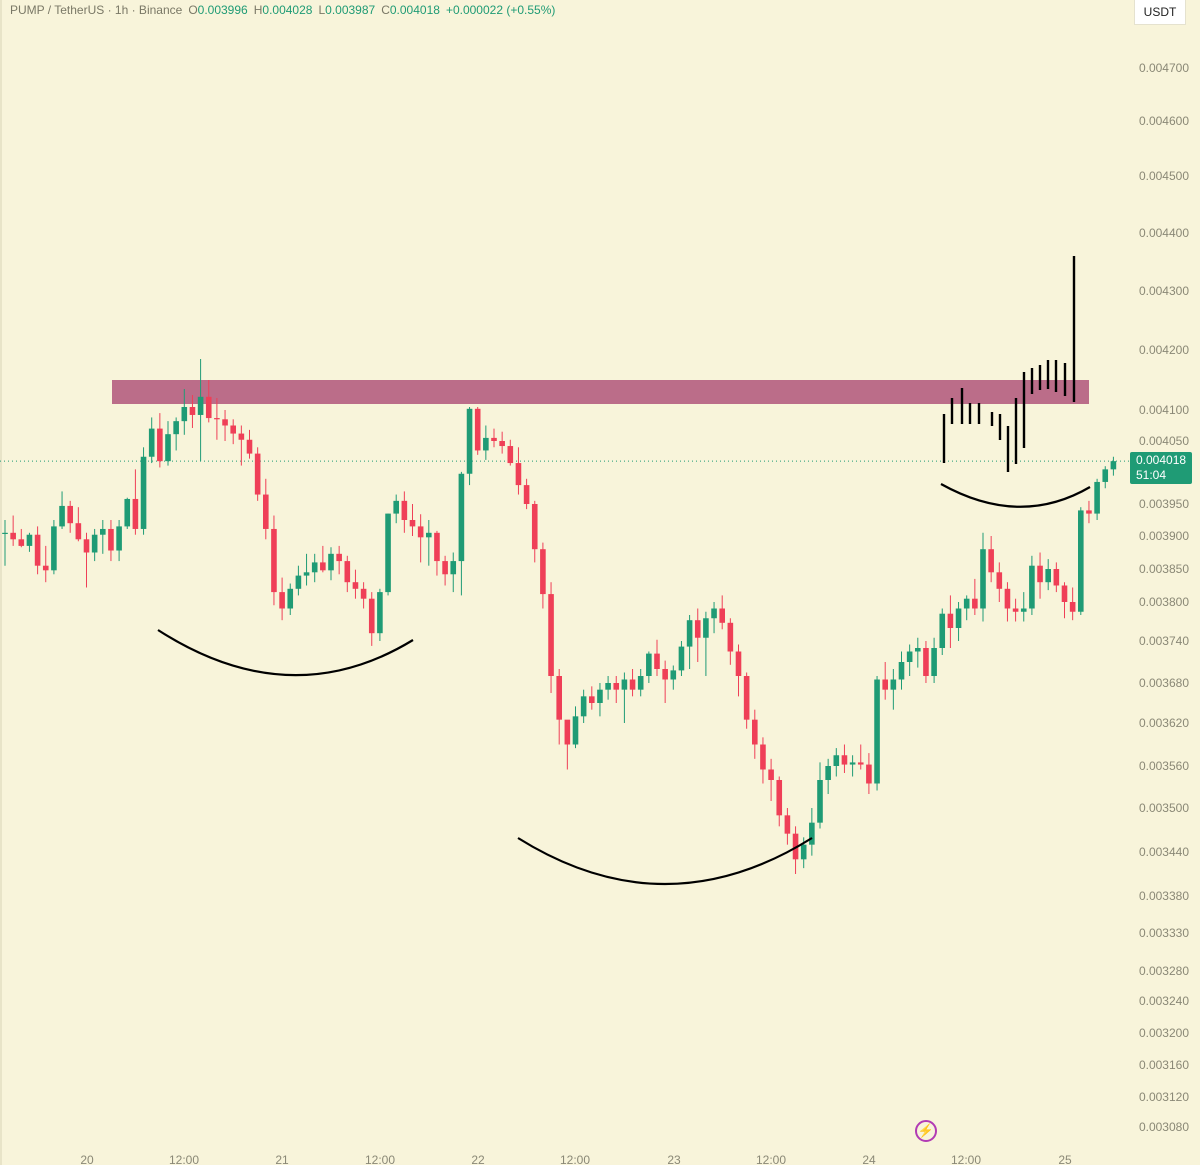 The height and width of the screenshot is (1165, 1200). What do you see at coordinates (1160, 12) in the screenshot?
I see `currency-button: USDT` at bounding box center [1160, 12].